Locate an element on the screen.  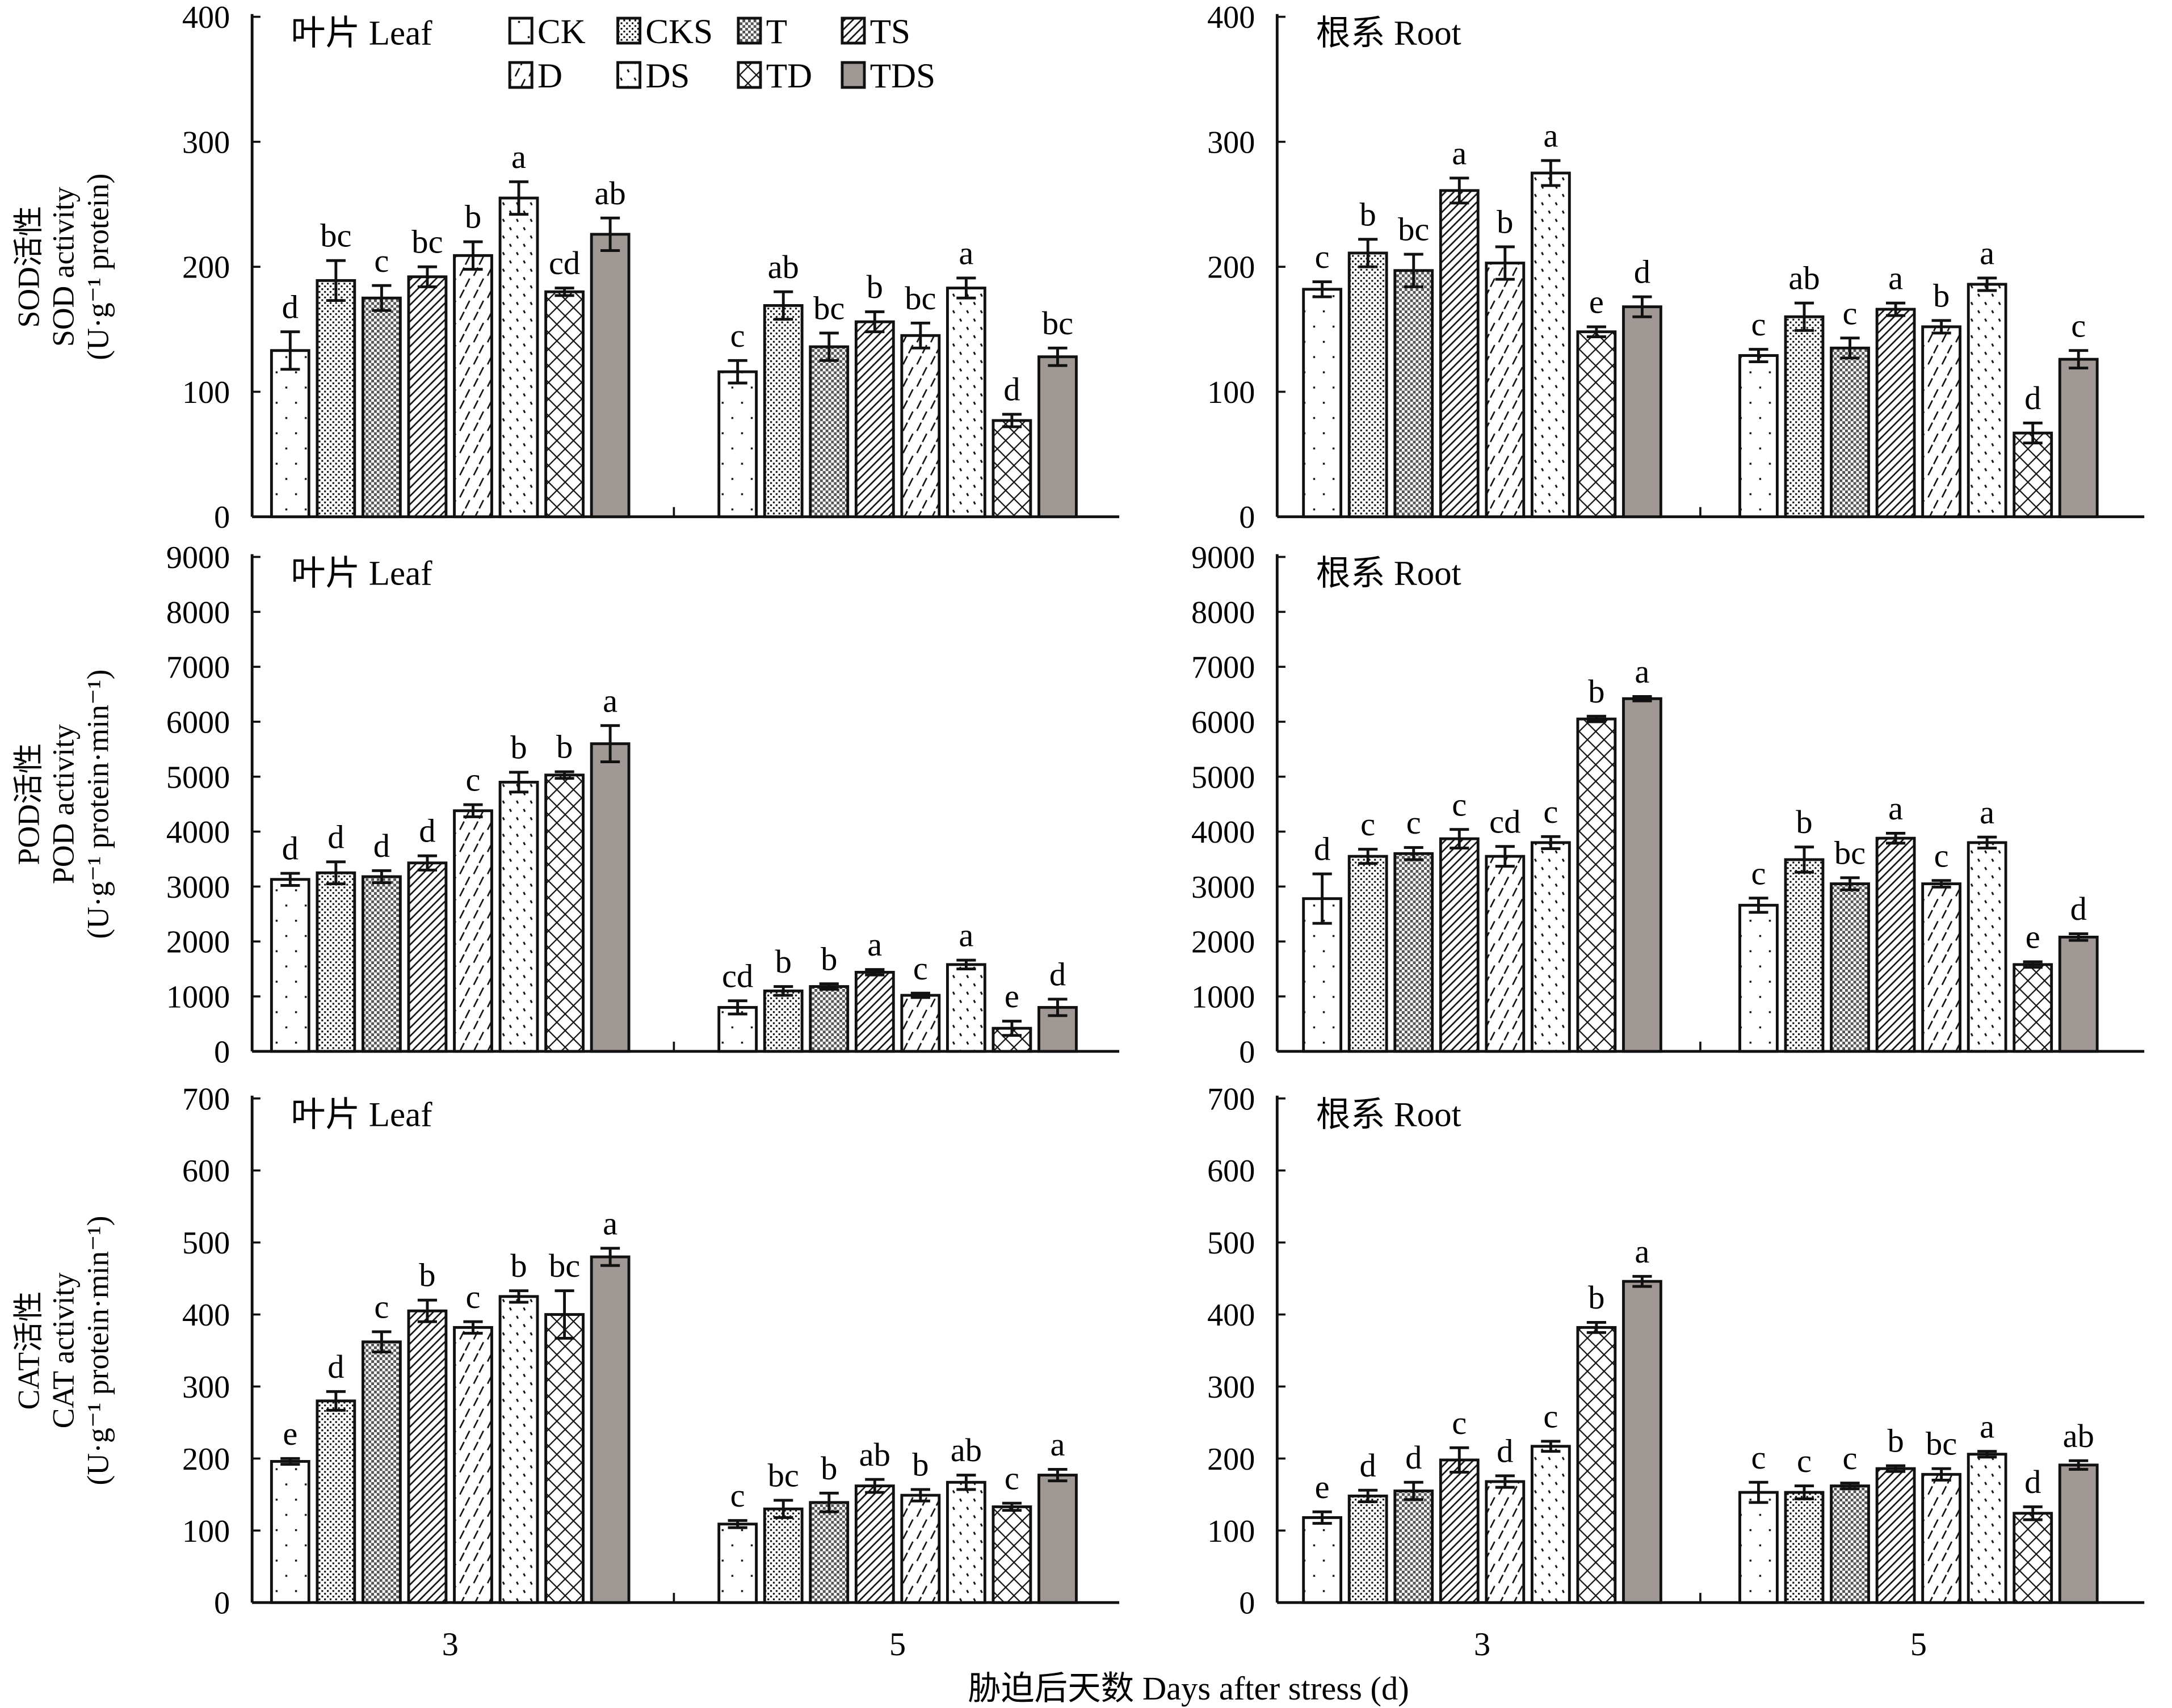
y-axis-label: POD activity is located at coordinates (63, 804).